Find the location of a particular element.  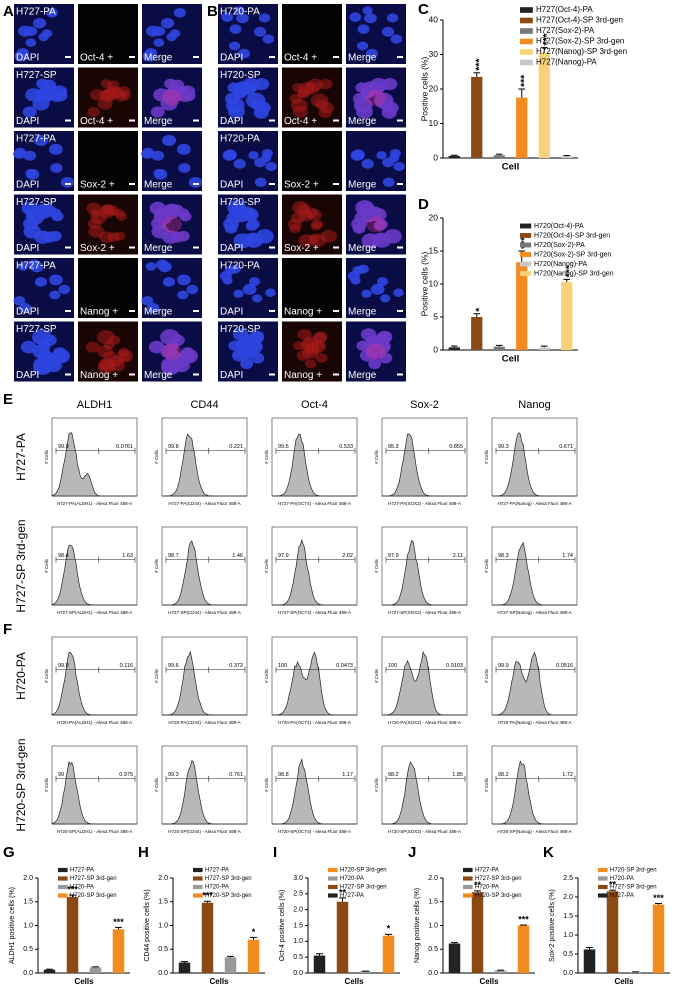

gate-value: 0.116 is located at coordinates (126, 666).